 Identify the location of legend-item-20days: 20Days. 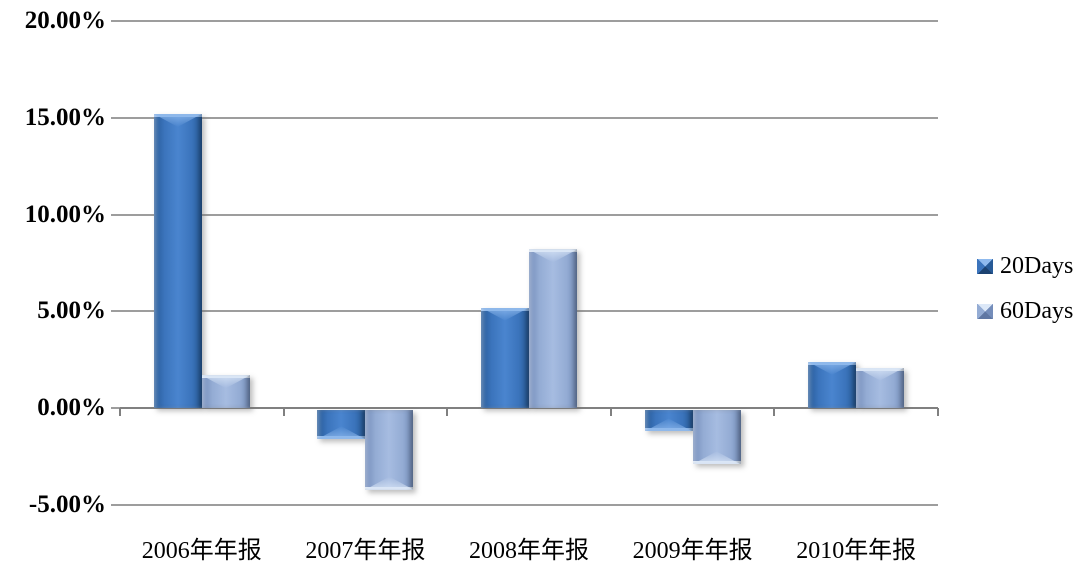
(1025, 266).